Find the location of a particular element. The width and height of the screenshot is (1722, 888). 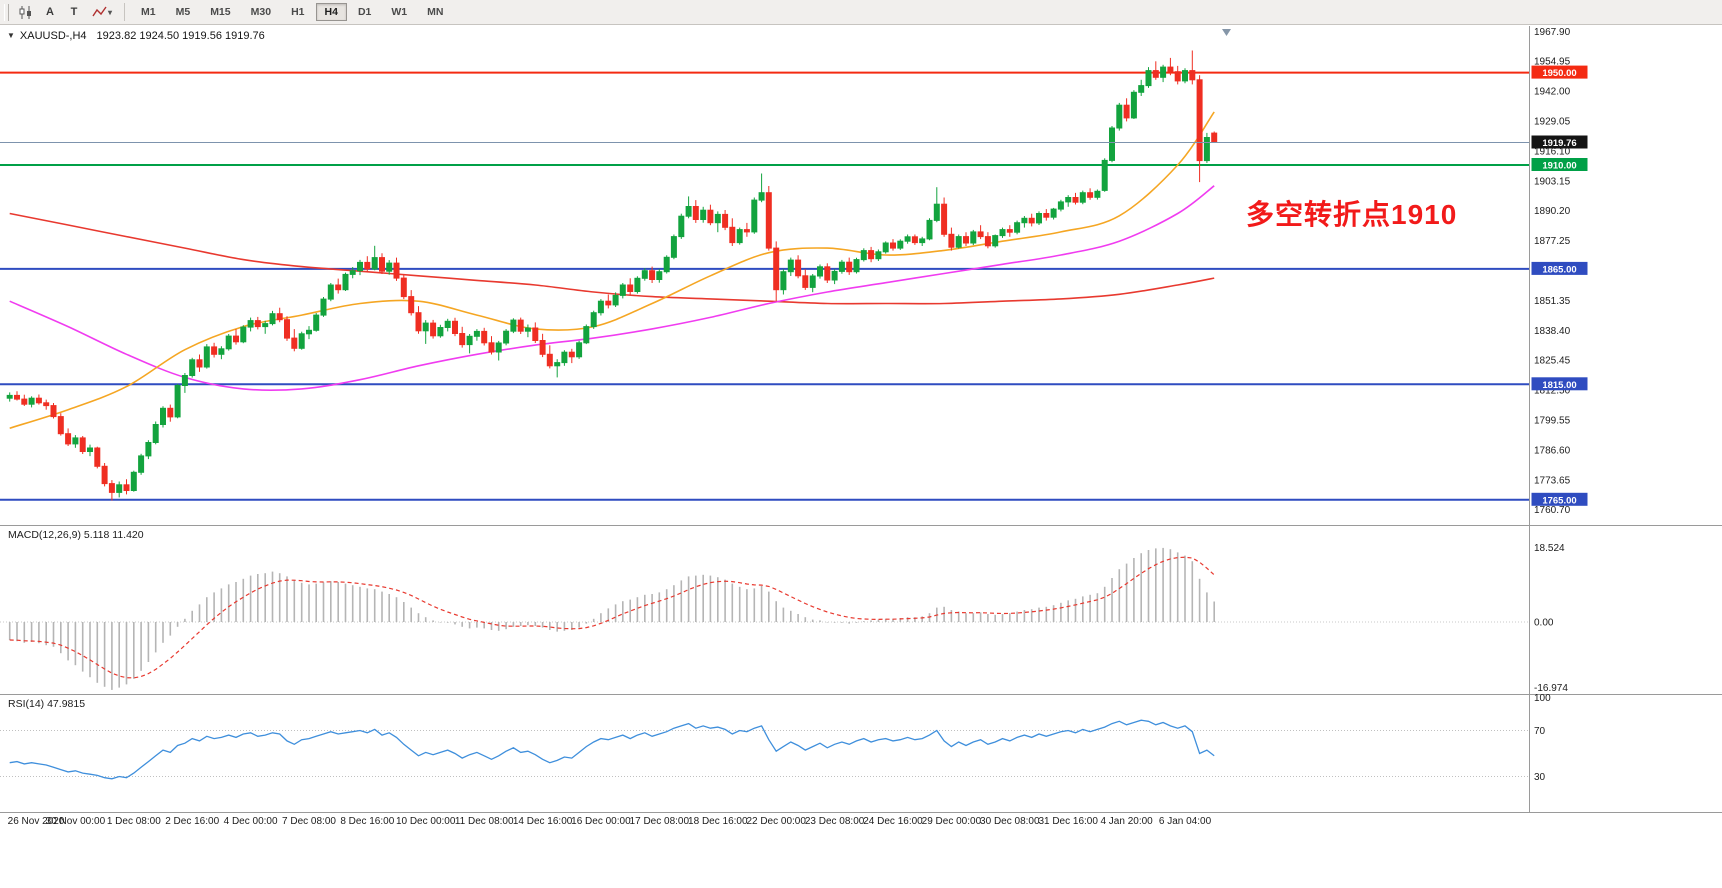

chart-shift-marker-icon is located at coordinates (1226, 32).